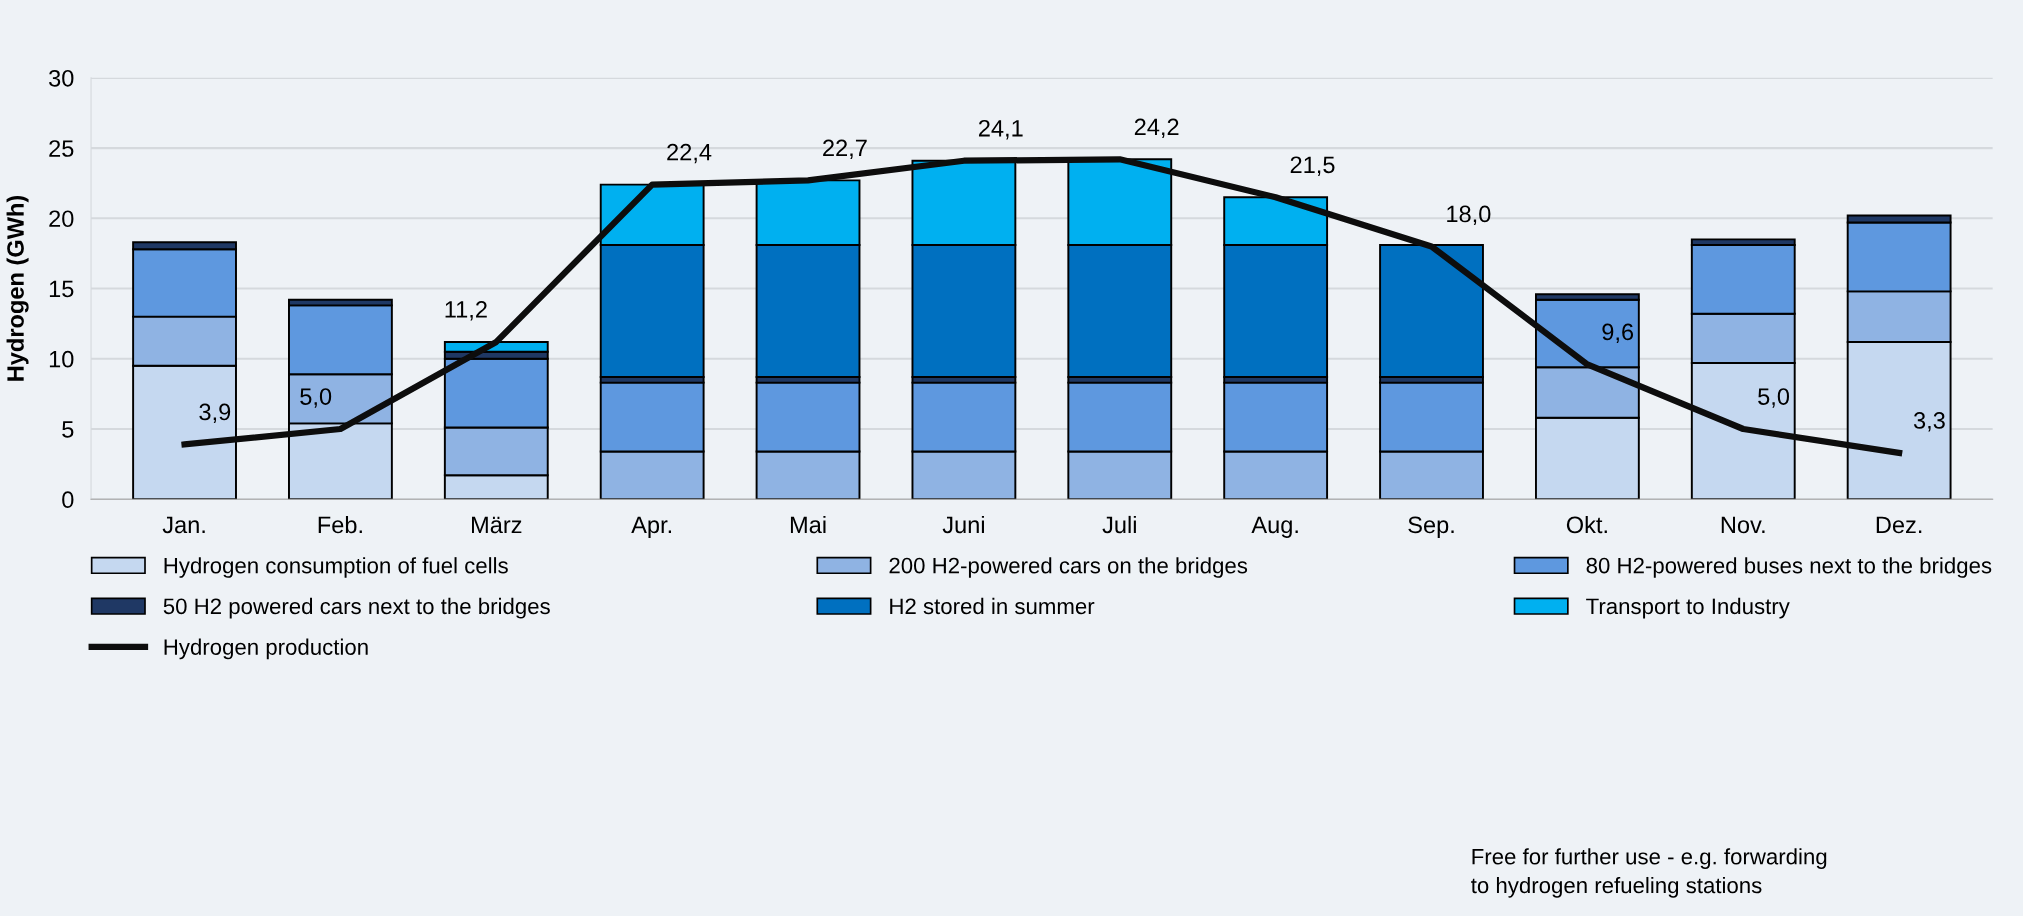 Image resolution: width=2023 pixels, height=916 pixels. I want to click on text: Free for further use - e.g. forwarding to hydrogen refueling stations, so click(1649, 873).